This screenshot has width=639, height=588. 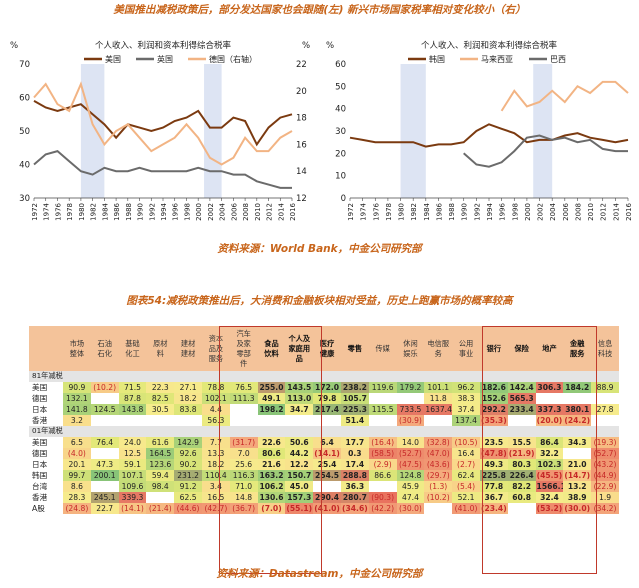 What do you see at coordinates (549, 387) in the screenshot?
I see `table-cell: 306.3` at bounding box center [549, 387].